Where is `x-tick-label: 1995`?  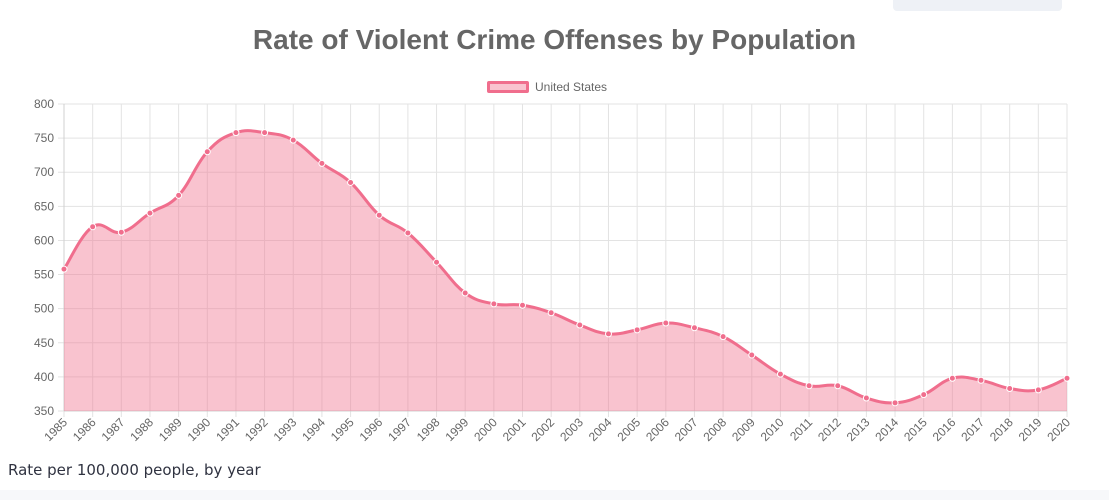 x-tick-label: 1995 is located at coordinates (342, 429).